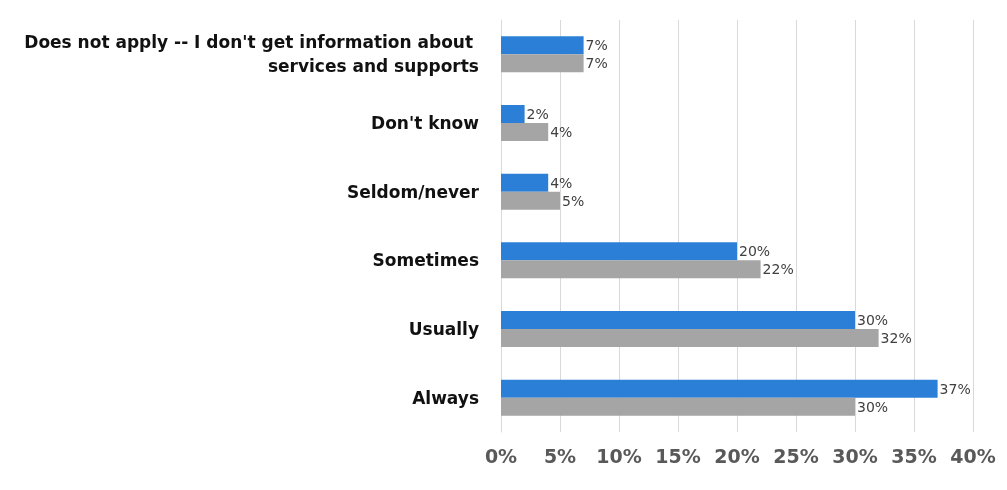 The height and width of the screenshot is (490, 1007). What do you see at coordinates (955, 388) in the screenshot?
I see `data-label: 37%` at bounding box center [955, 388].